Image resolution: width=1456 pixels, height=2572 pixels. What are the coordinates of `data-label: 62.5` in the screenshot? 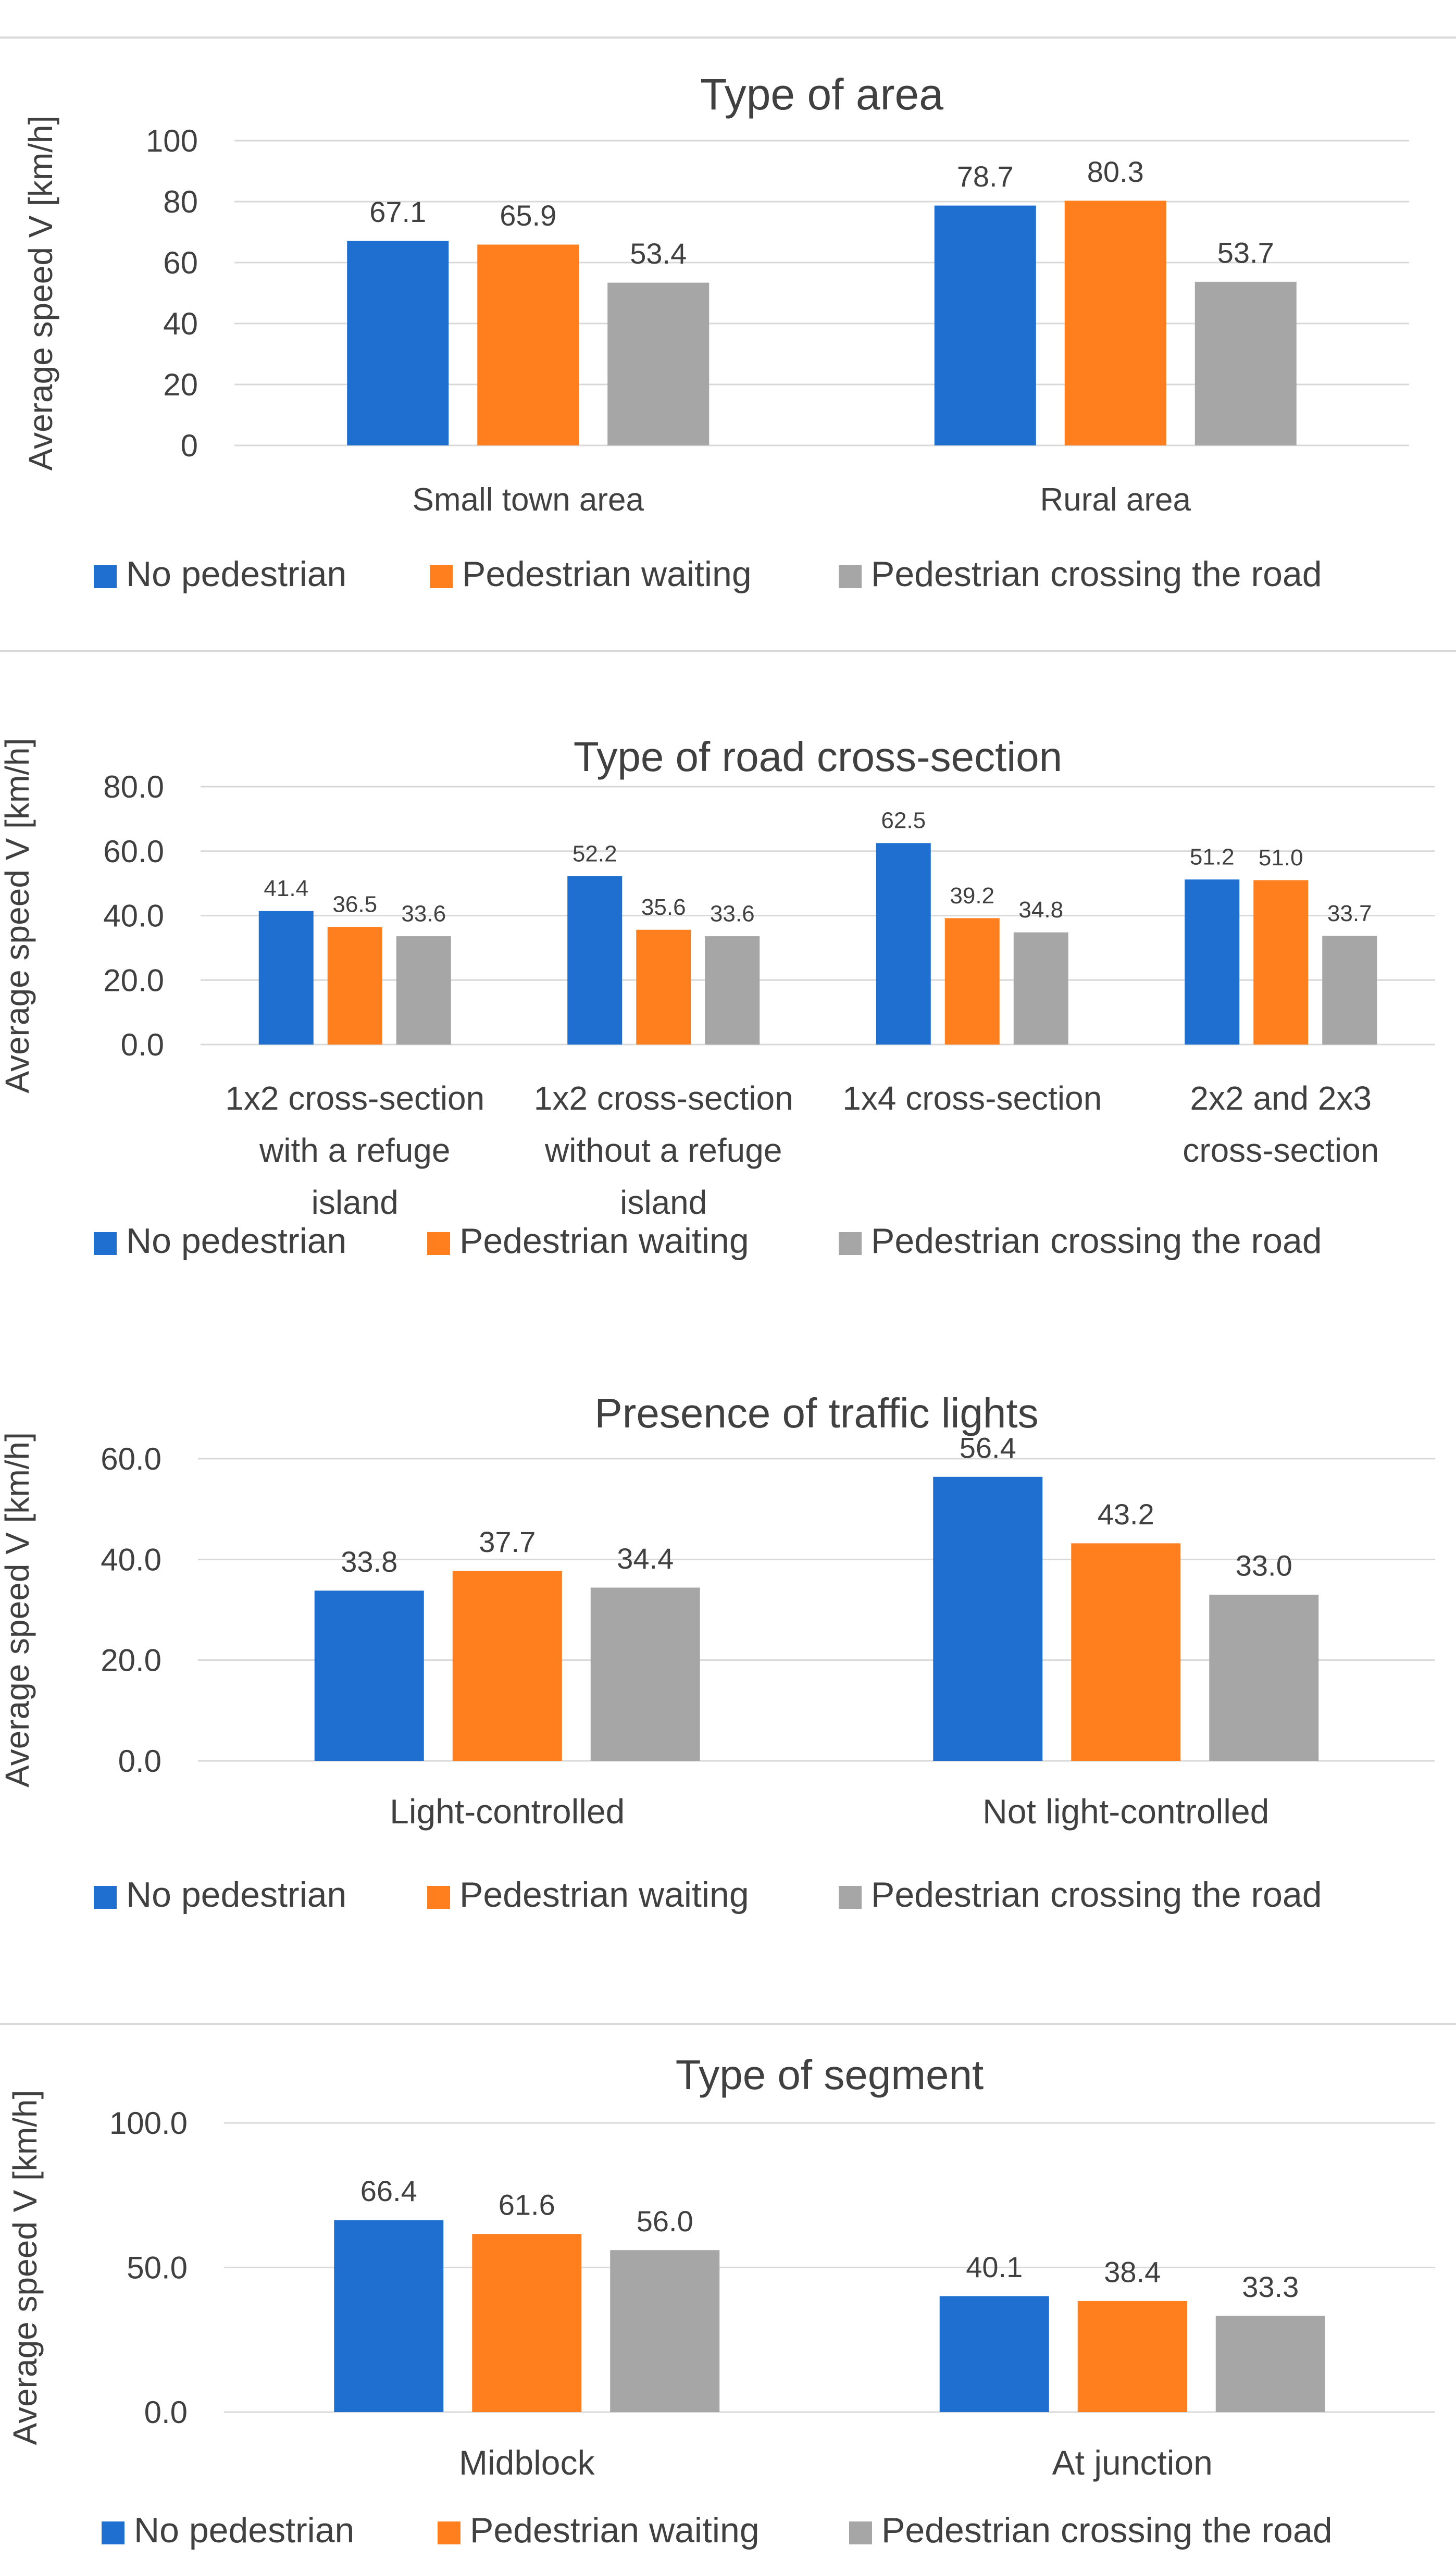 It's located at (903, 821).